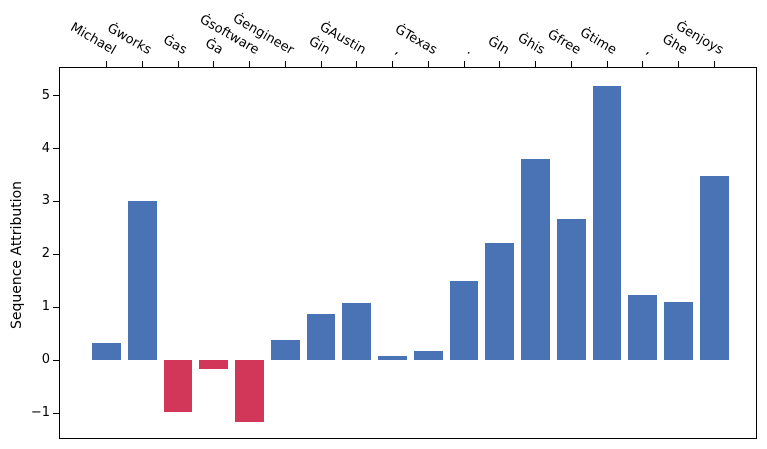  I want to click on y-tick-label: −1, so click(40, 413).